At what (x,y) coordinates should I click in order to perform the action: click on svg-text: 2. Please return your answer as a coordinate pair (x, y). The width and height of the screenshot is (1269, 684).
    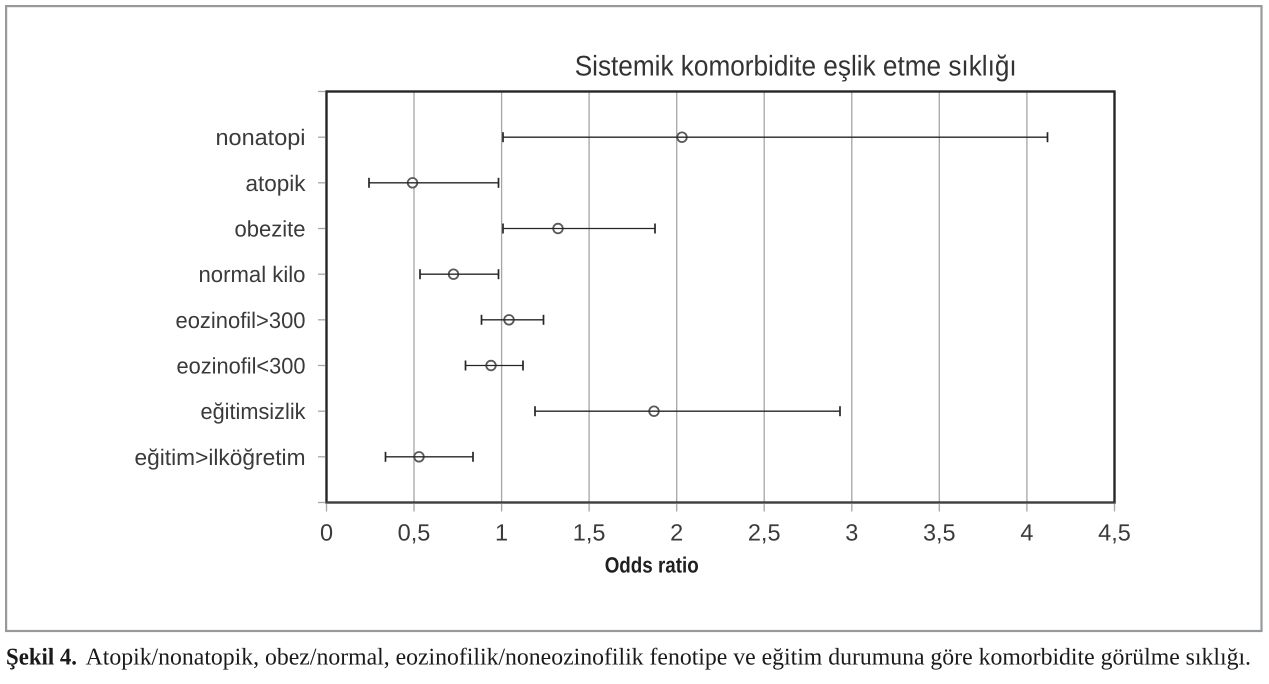
    Looking at the image, I should click on (676, 532).